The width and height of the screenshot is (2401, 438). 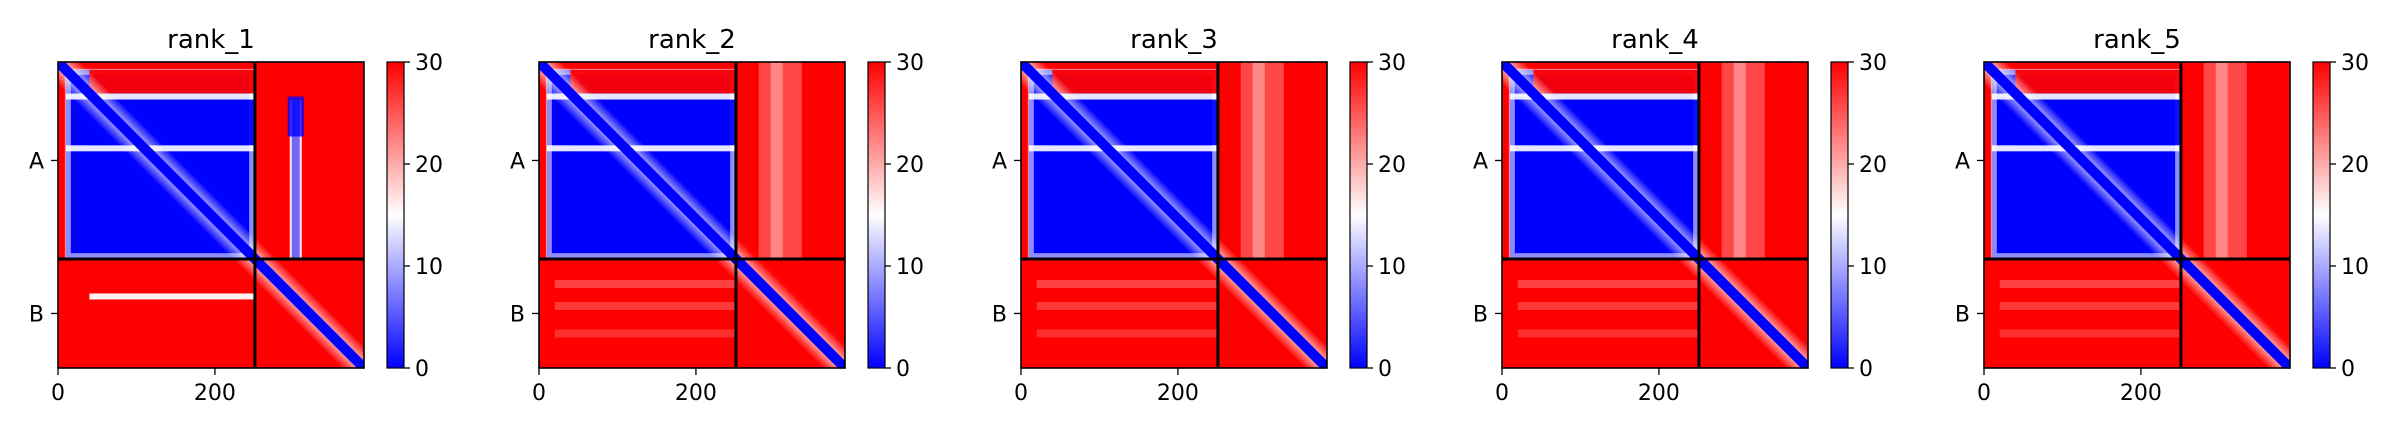 What do you see at coordinates (1655, 40) in the screenshot?
I see `panel-title: rank_4` at bounding box center [1655, 40].